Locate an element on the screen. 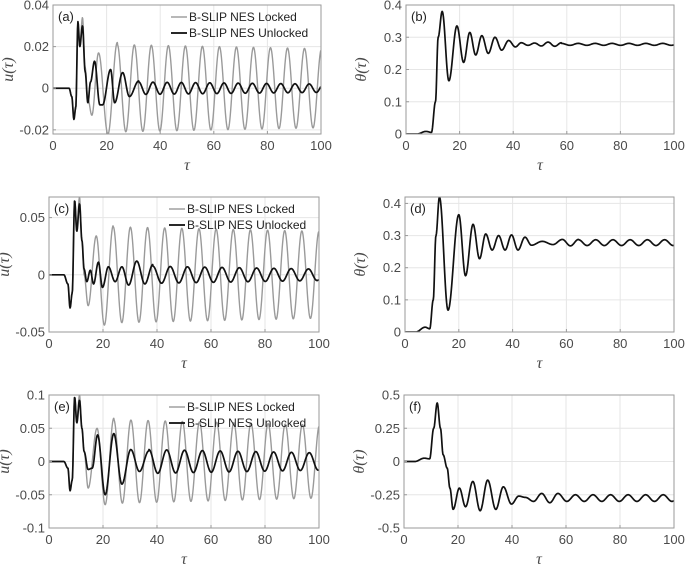 This screenshot has height=565, width=685. panel-label: (d) is located at coordinates (418, 208).